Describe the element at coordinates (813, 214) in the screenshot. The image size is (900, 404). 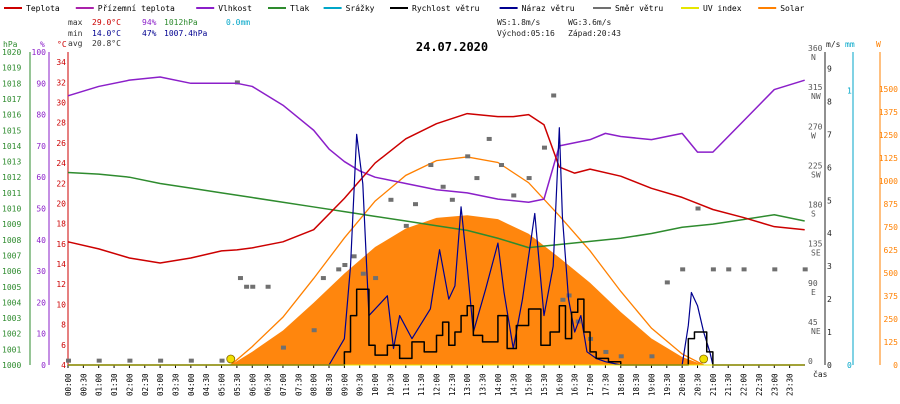
I see `tick-dir-label-4: S` at that location.